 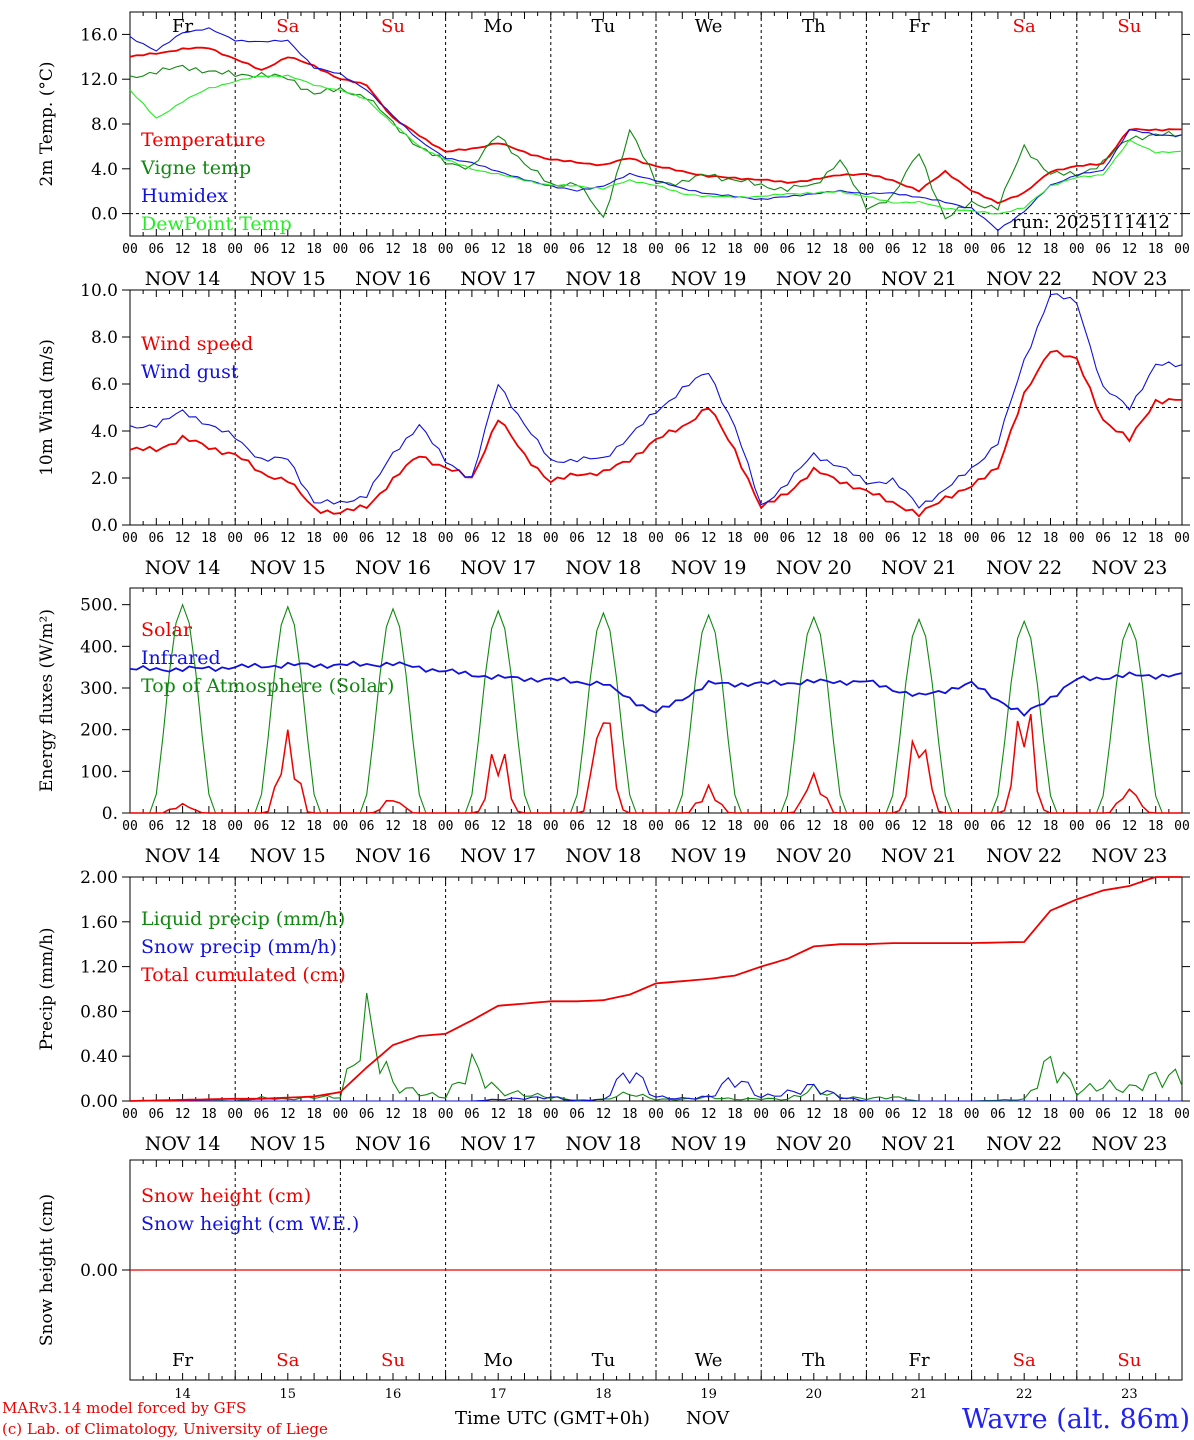 I want to click on y-axis-label: 2m Temp. (°C), so click(x=47, y=123).